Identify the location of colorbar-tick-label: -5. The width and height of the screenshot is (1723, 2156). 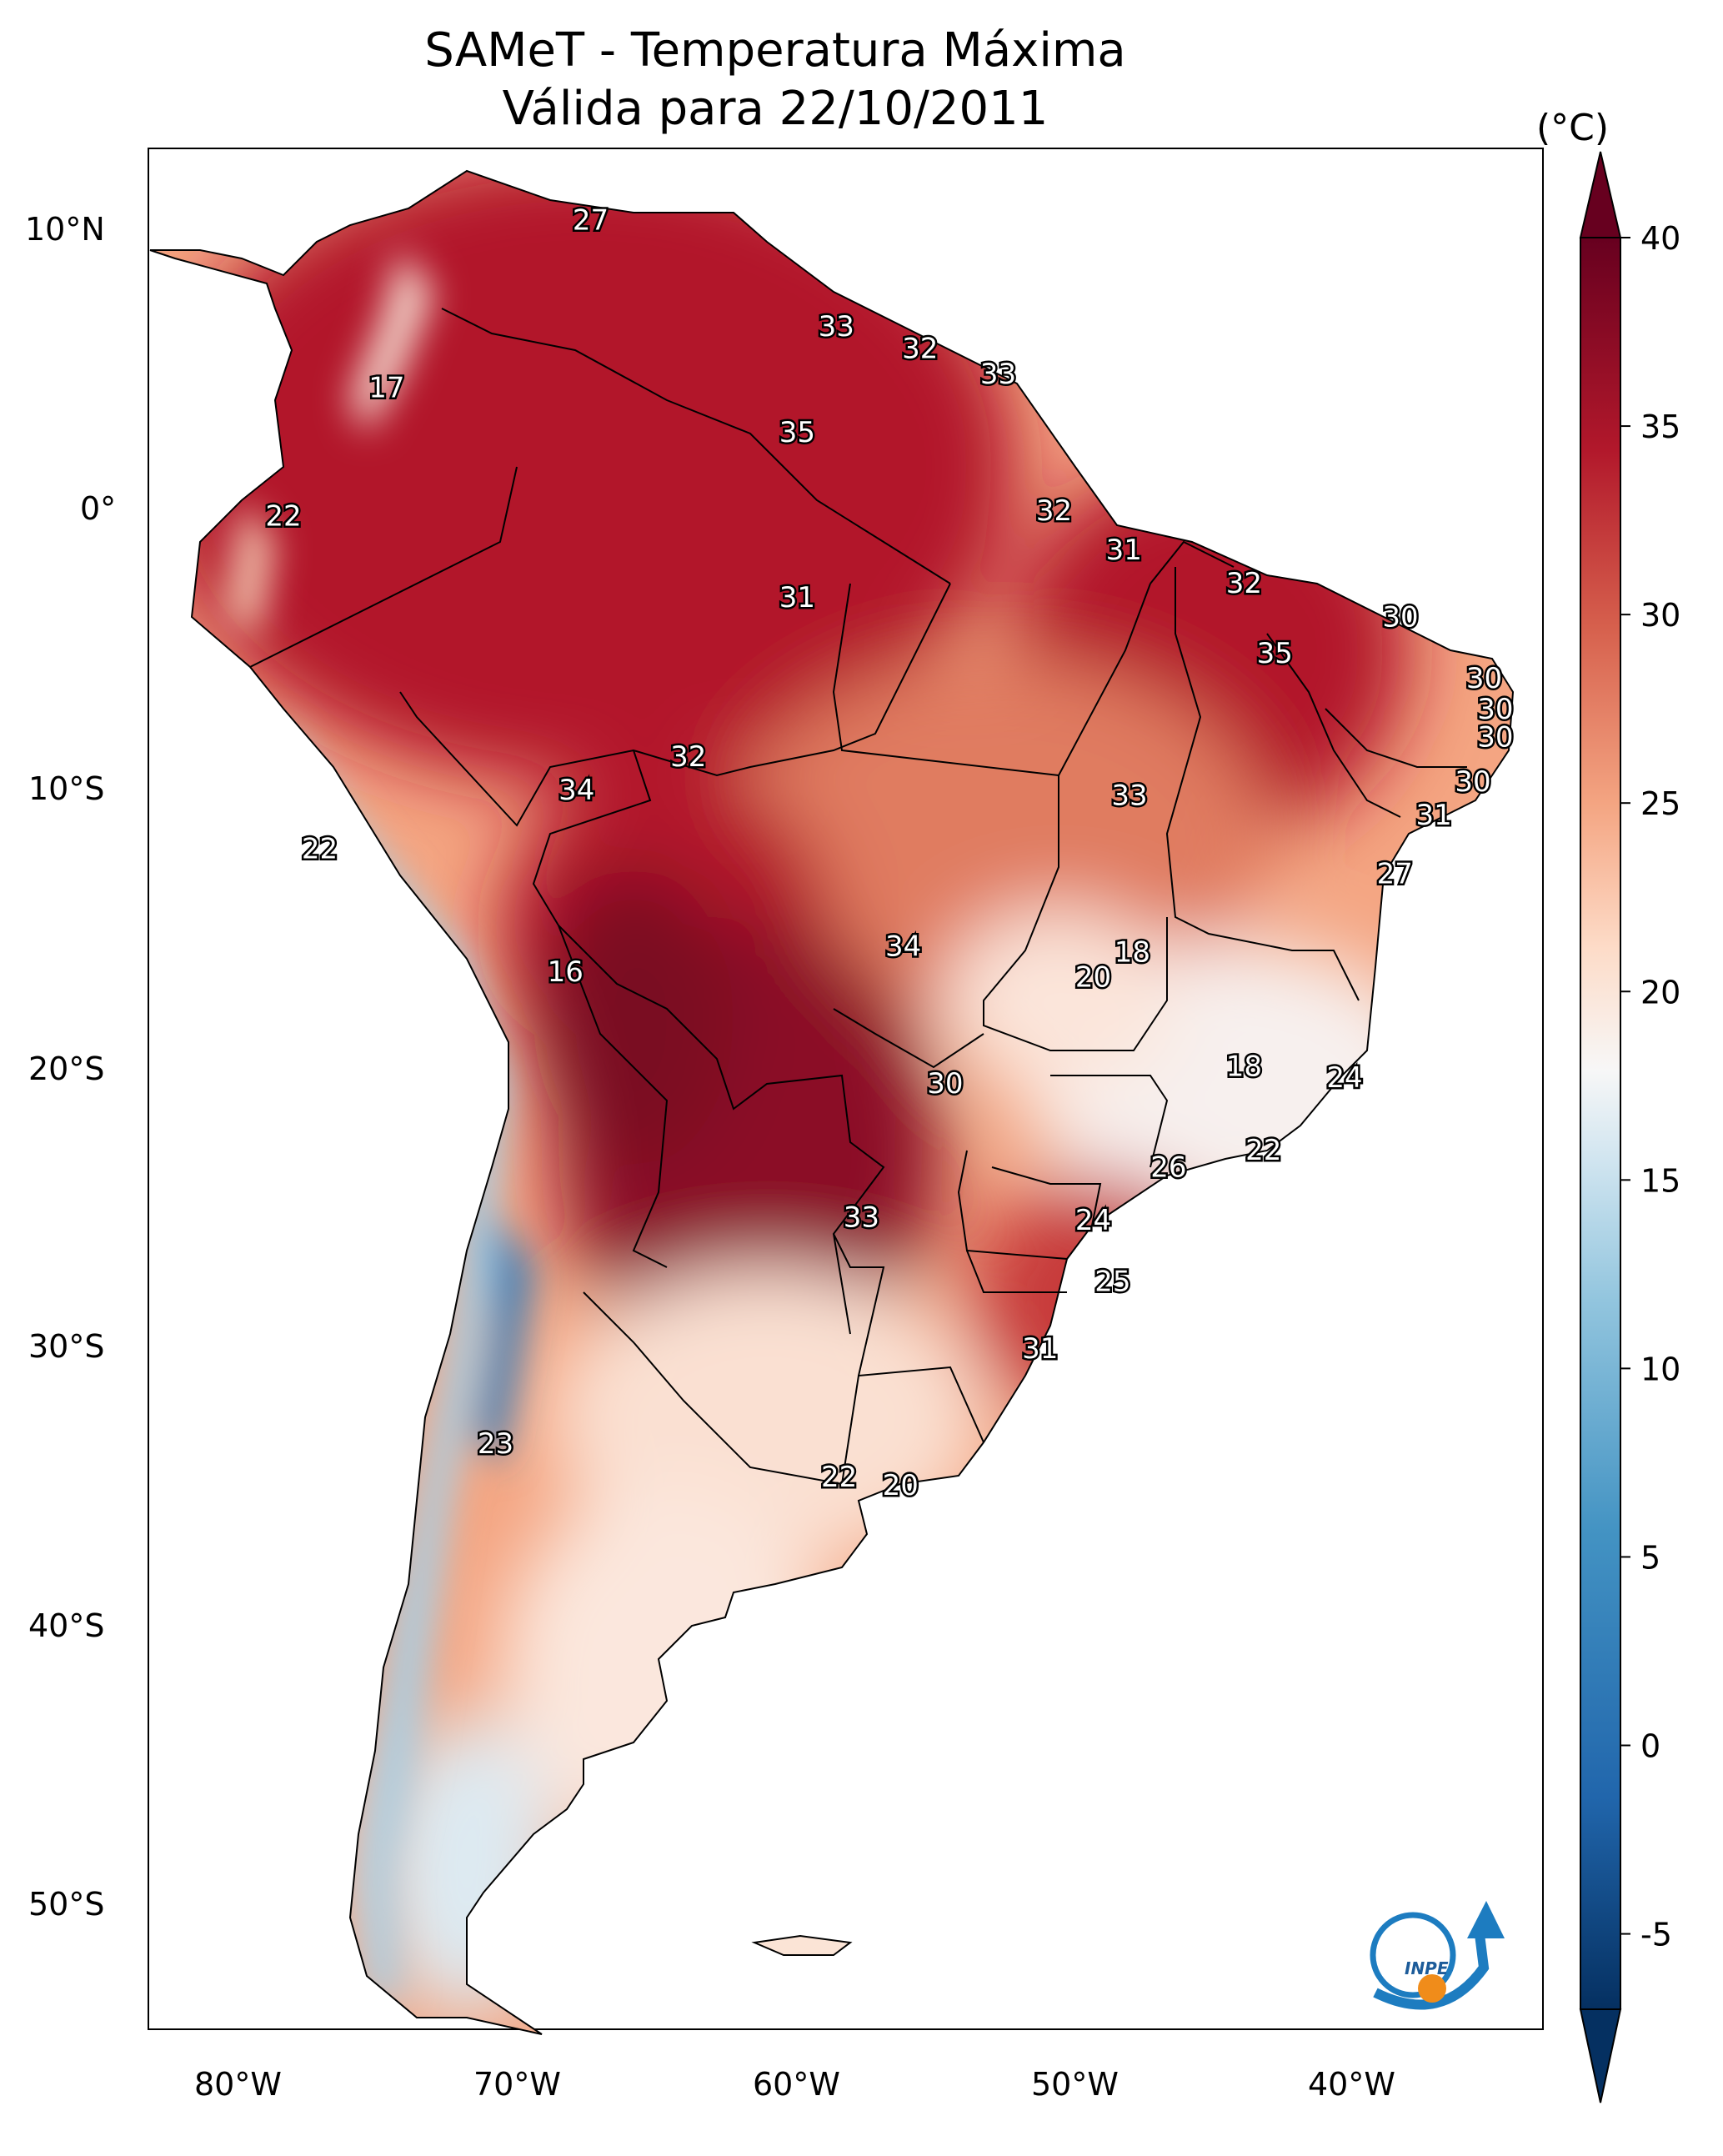
(1656, 1935).